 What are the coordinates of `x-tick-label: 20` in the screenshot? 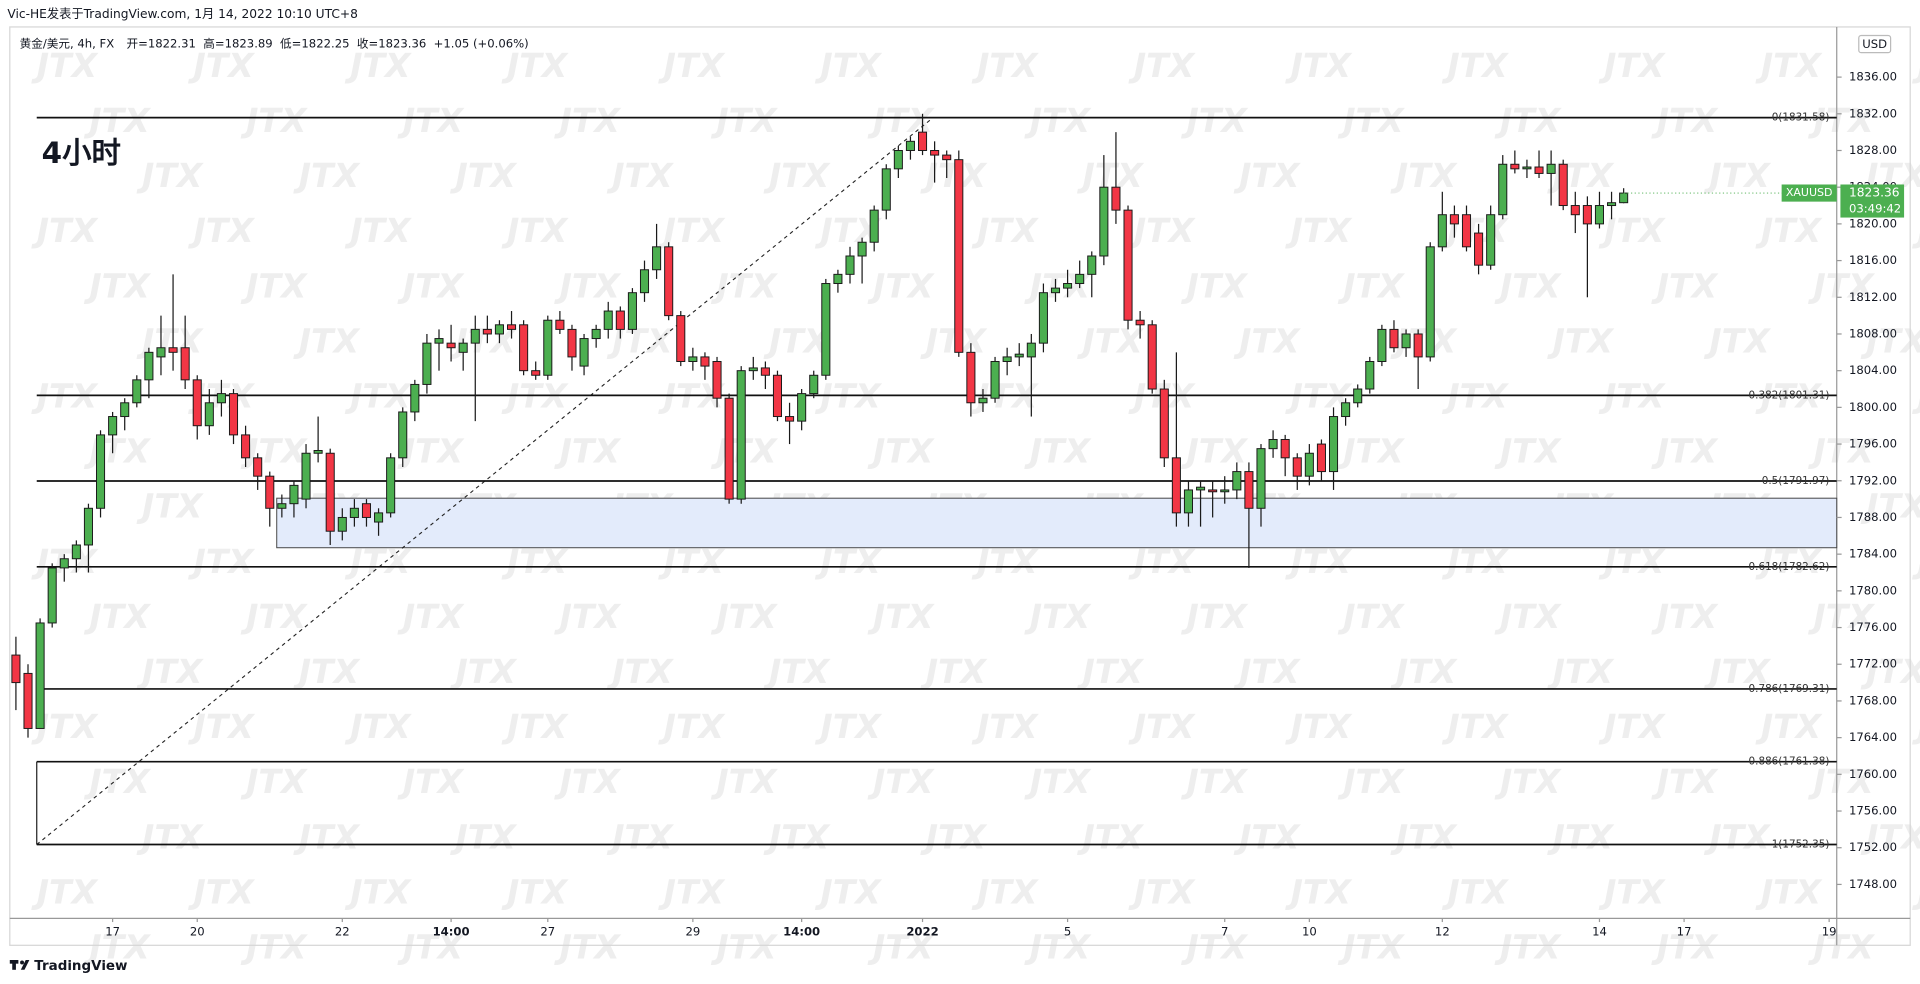 It's located at (197, 931).